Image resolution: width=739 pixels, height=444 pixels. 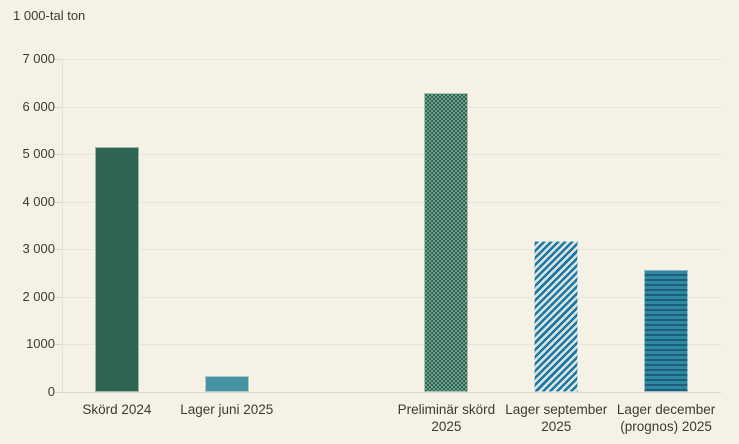 I want to click on gridline-2000, so click(x=391, y=297).